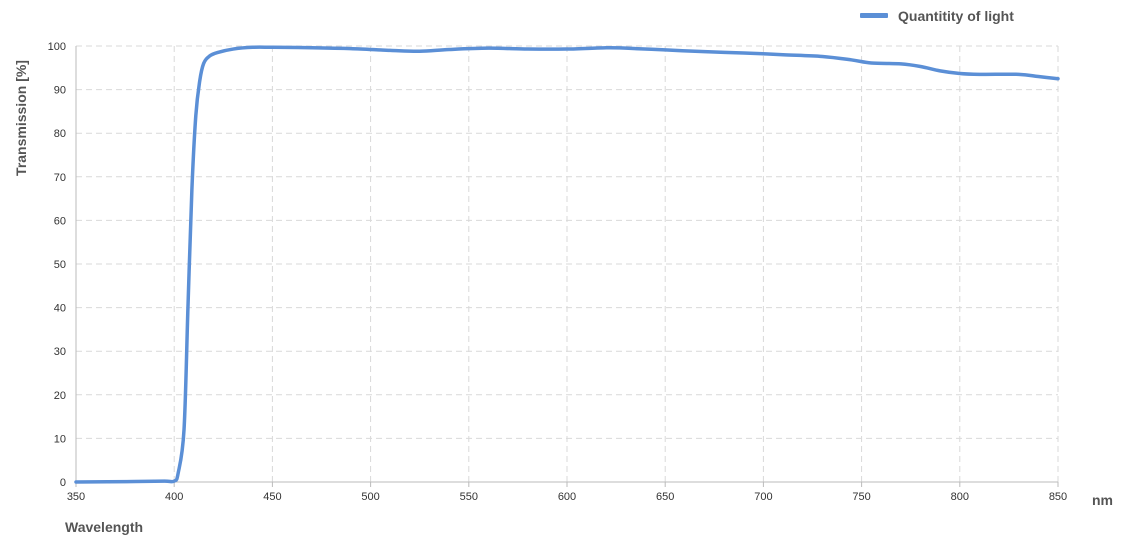 The height and width of the screenshot is (541, 1125). What do you see at coordinates (60, 221) in the screenshot?
I see `y-tick-label: 60` at bounding box center [60, 221].